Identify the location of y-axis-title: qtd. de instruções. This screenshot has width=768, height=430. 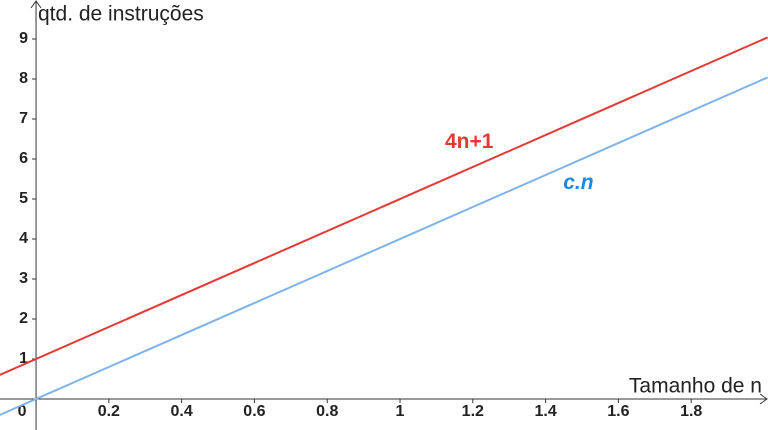
(121, 14).